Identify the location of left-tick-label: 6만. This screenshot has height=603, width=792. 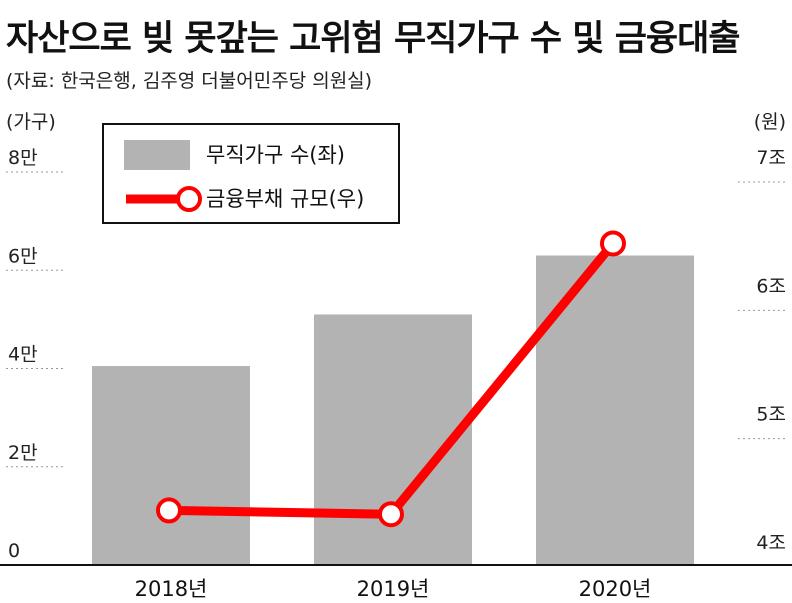
(23, 256).